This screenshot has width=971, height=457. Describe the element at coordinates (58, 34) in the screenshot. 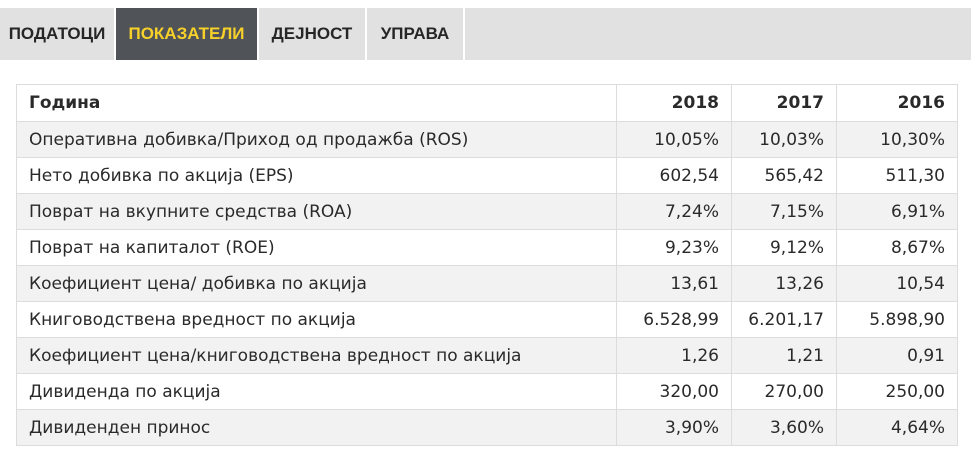

I see `tab-podatoci: ПОДАТОЦИ` at that location.